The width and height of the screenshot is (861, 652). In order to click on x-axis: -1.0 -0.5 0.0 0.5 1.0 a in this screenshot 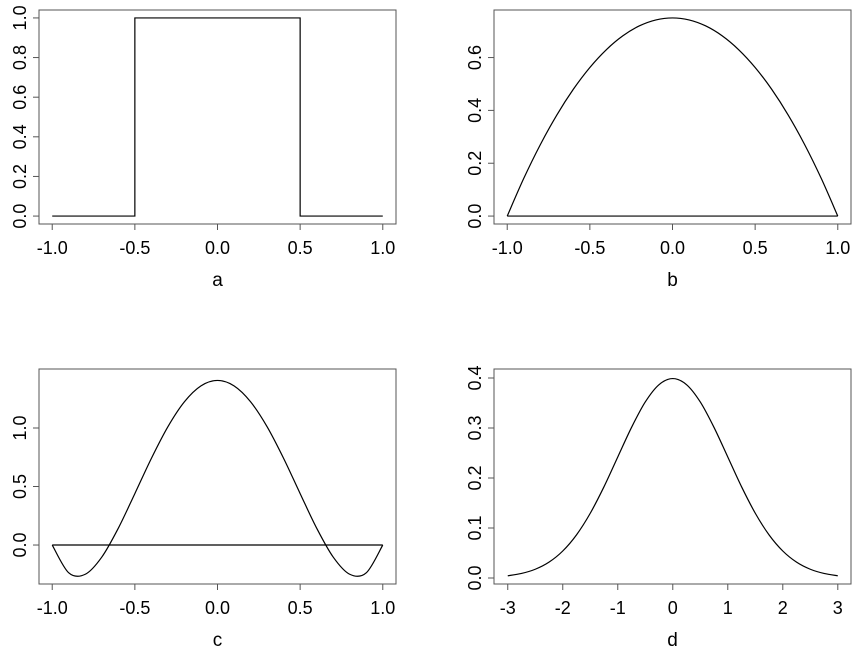, I will do `click(216, 257)`.